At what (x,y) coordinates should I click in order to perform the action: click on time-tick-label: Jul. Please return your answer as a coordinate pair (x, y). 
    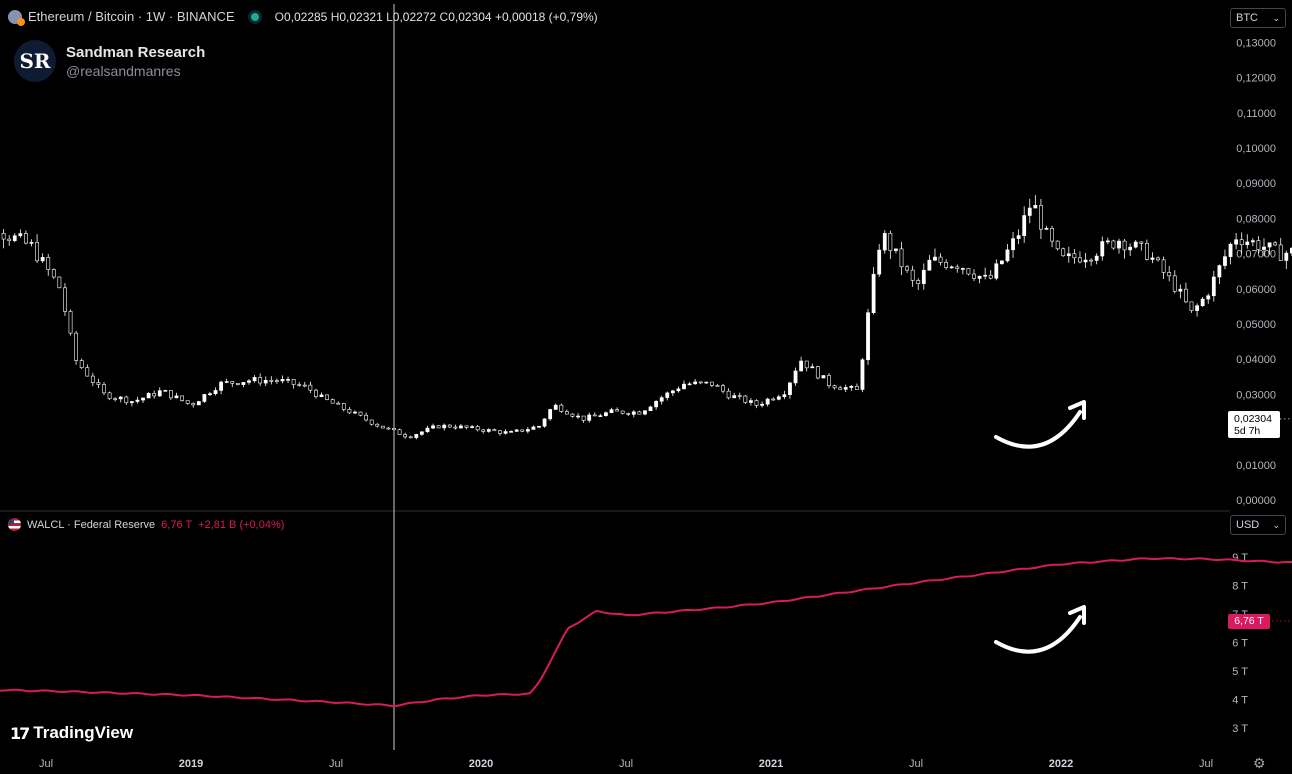
    Looking at the image, I should click on (1206, 764).